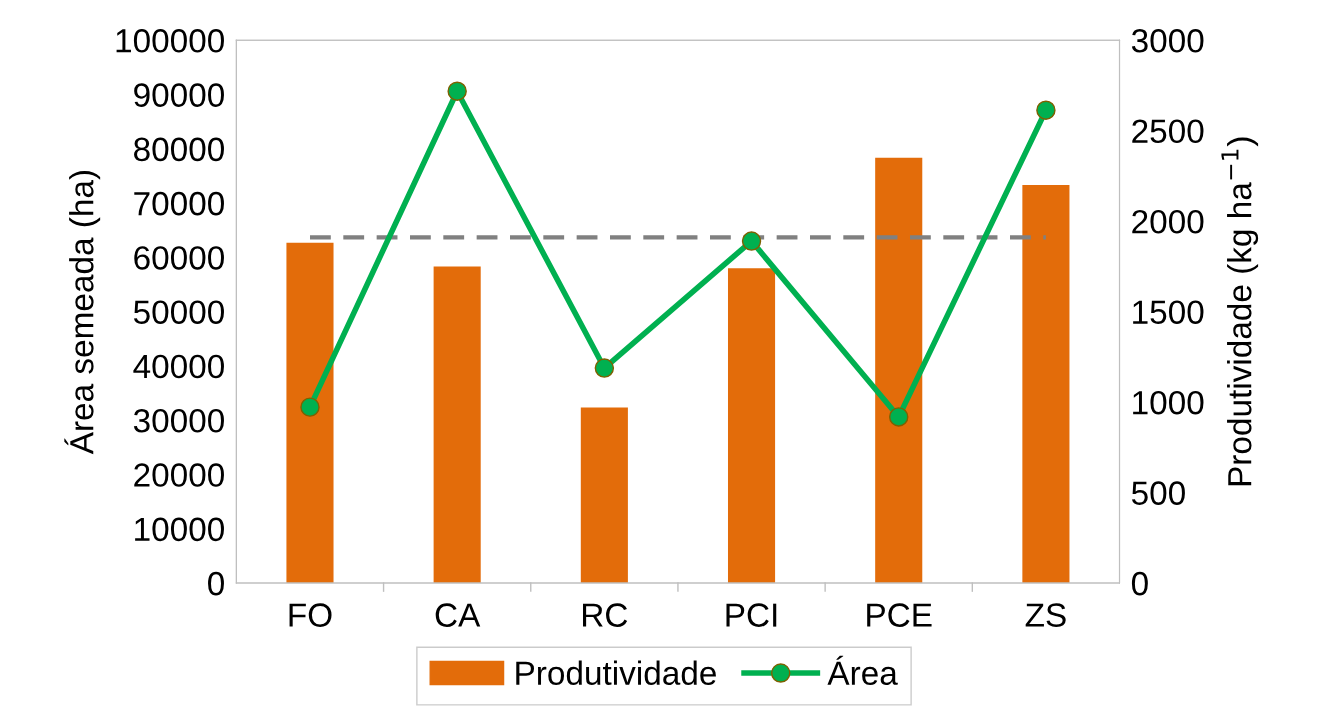 This screenshot has width=1328, height=718. What do you see at coordinates (178, 312) in the screenshot?
I see `y-tick-label: 50000` at bounding box center [178, 312].